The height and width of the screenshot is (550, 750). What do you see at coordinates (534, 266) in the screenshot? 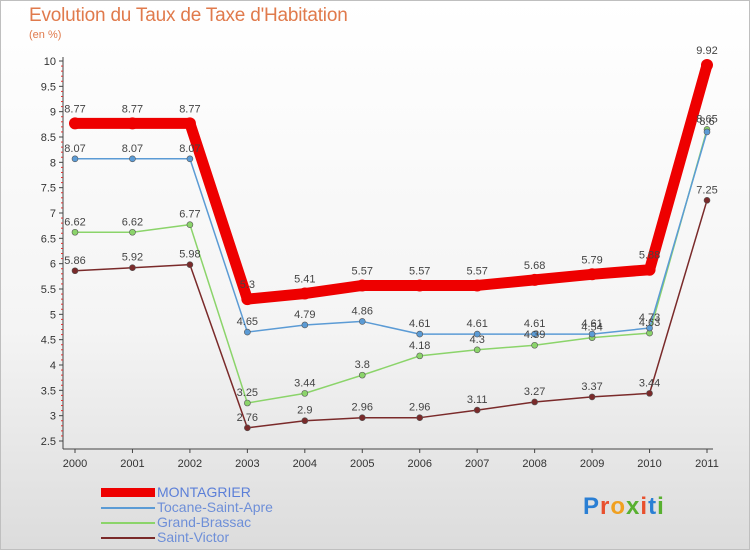
I see `data-label-montagrier: 5.68` at bounding box center [534, 266].